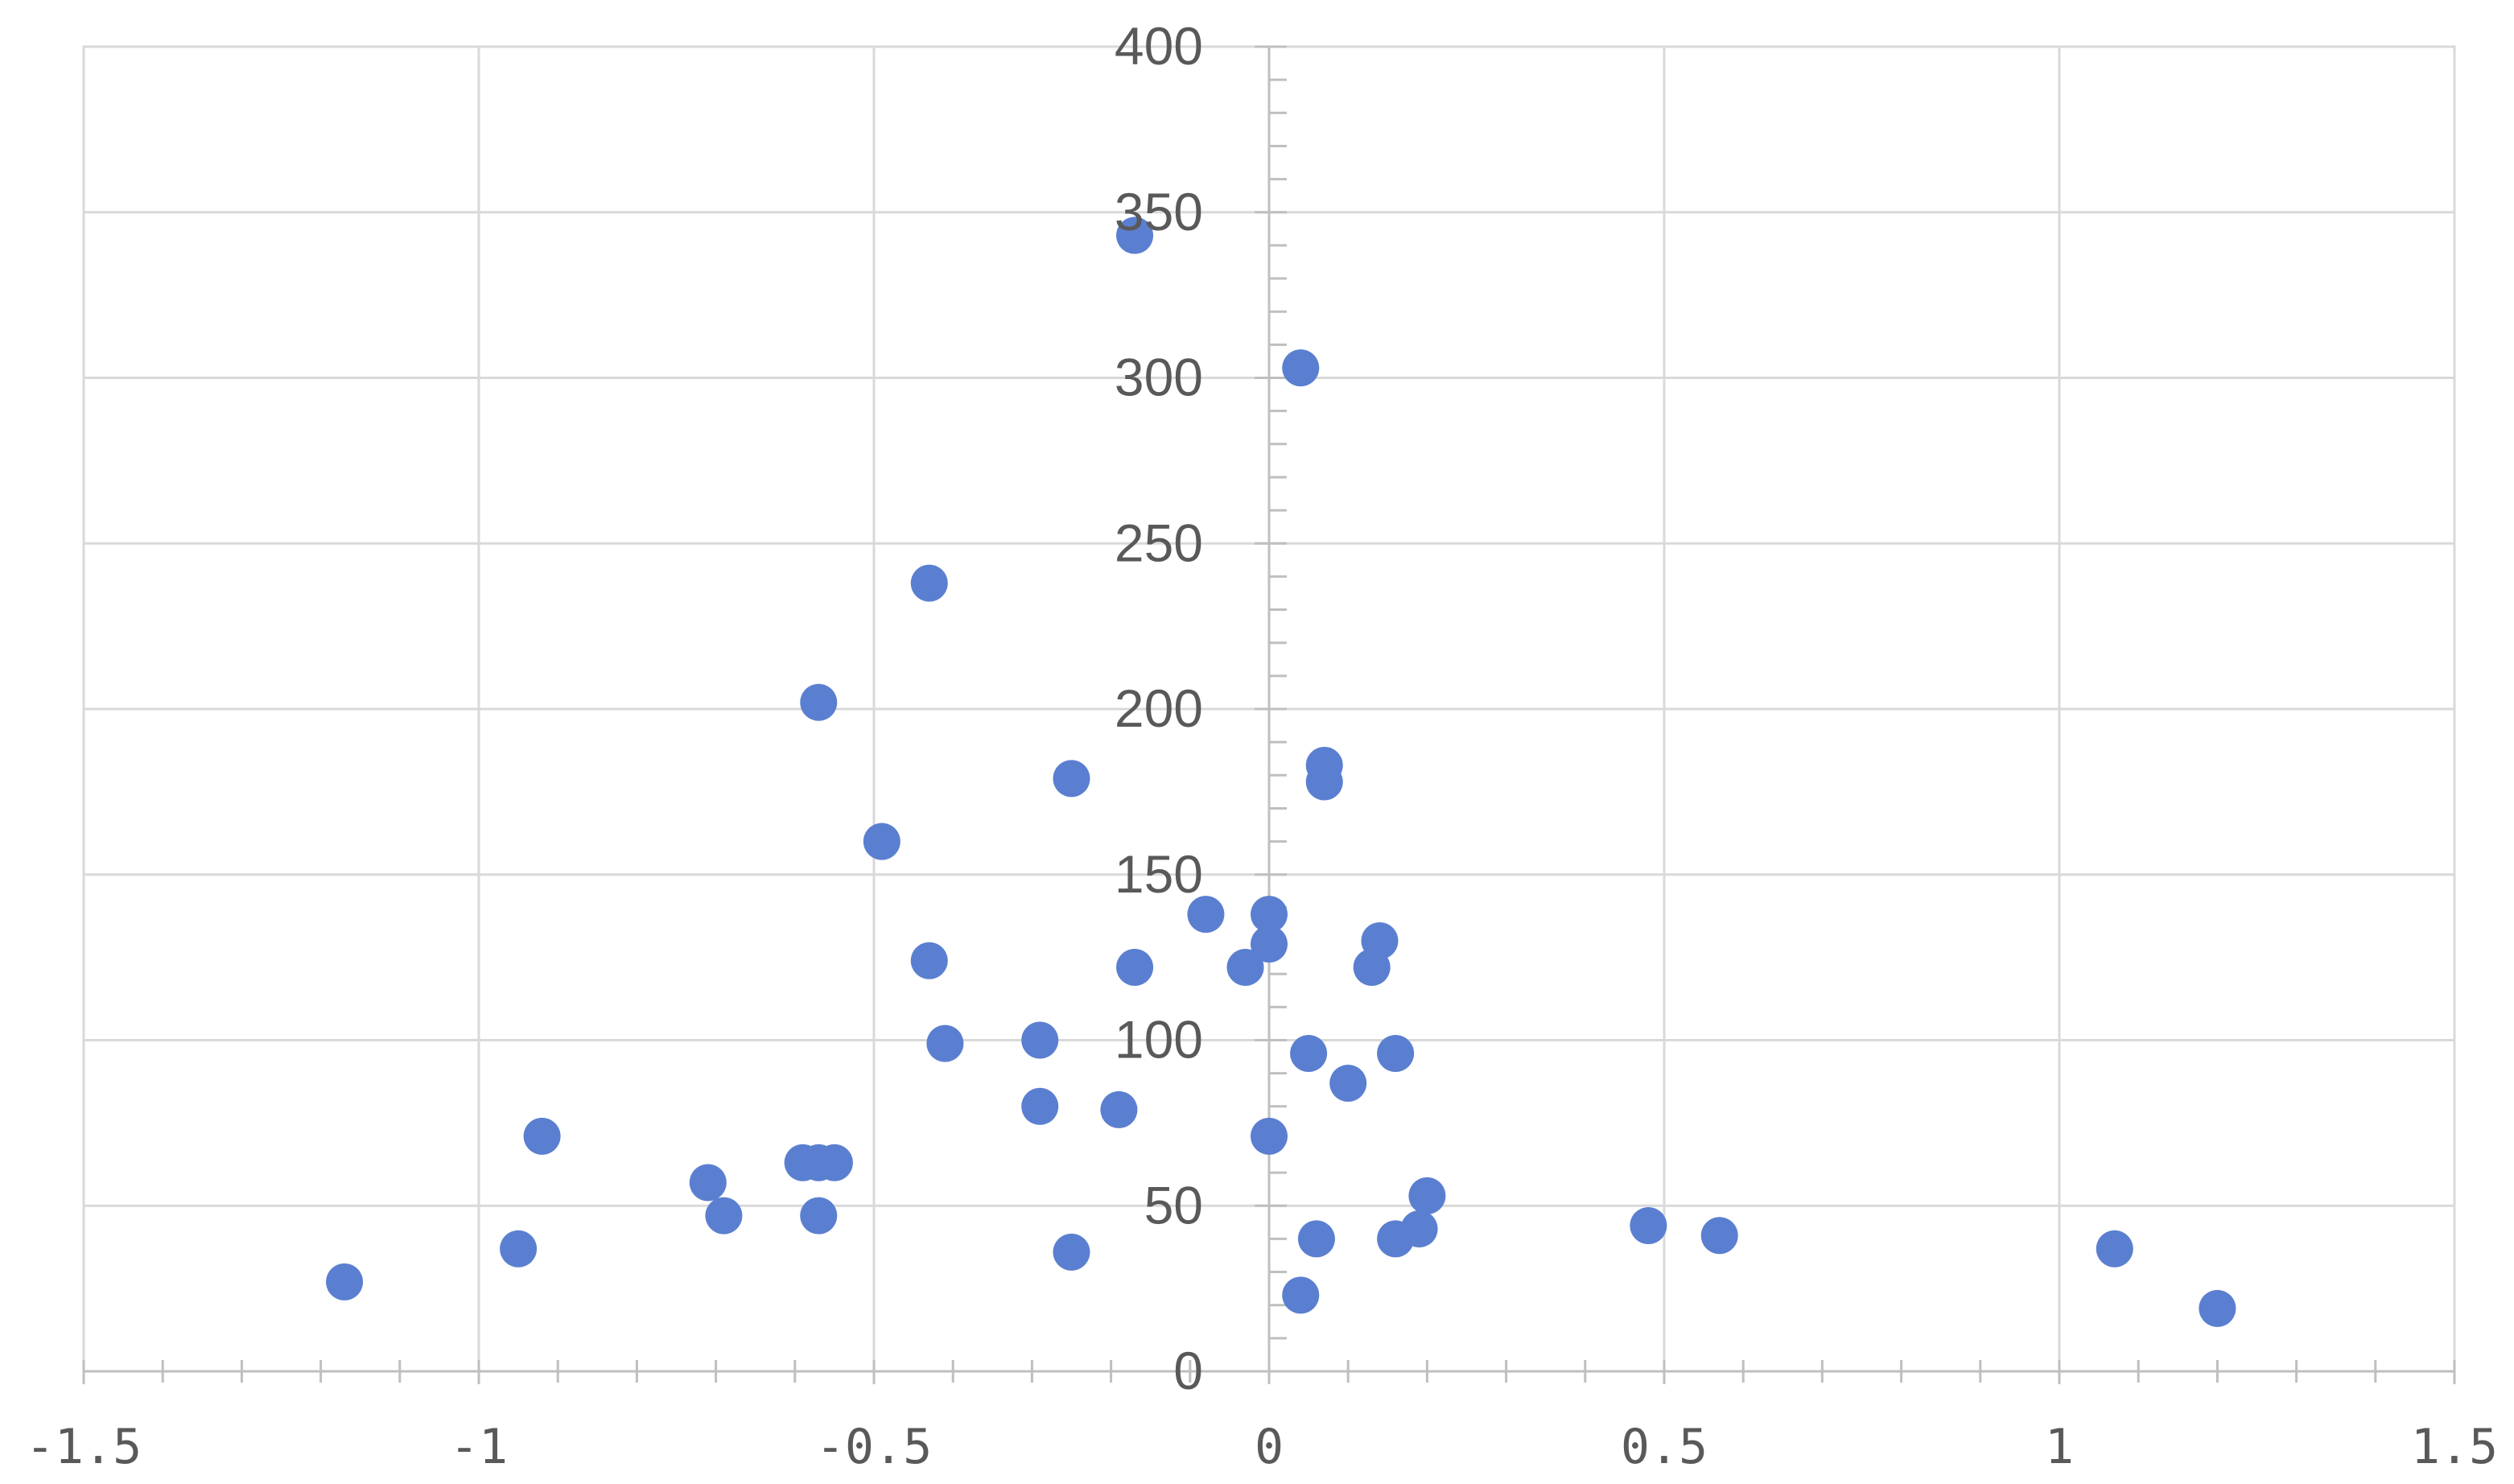 The image size is (2514, 1484). I want to click on x-tick-label: -1.5, so click(84, 1447).